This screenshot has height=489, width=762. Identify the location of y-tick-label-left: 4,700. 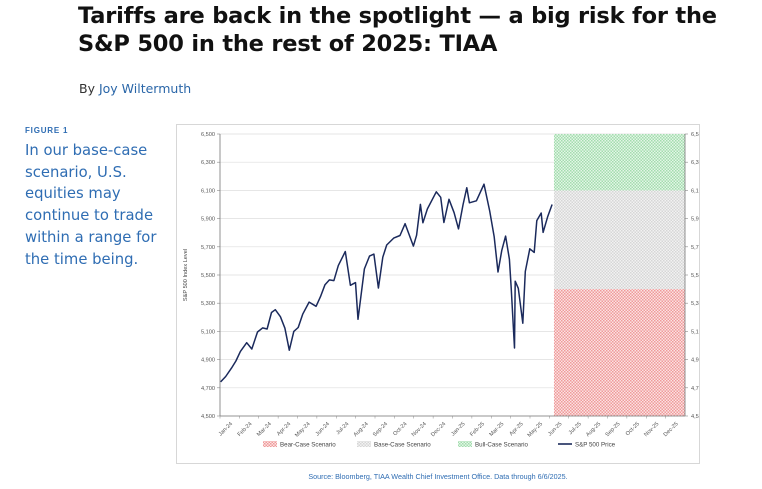
(208, 389).